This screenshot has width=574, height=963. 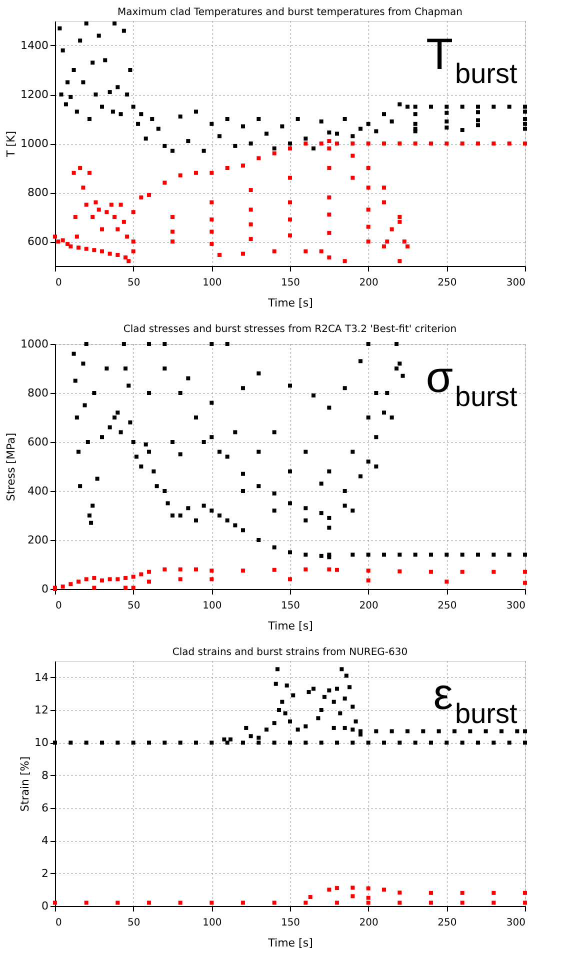 What do you see at coordinates (38, 540) in the screenshot?
I see `y-tick-label: 200` at bounding box center [38, 540].